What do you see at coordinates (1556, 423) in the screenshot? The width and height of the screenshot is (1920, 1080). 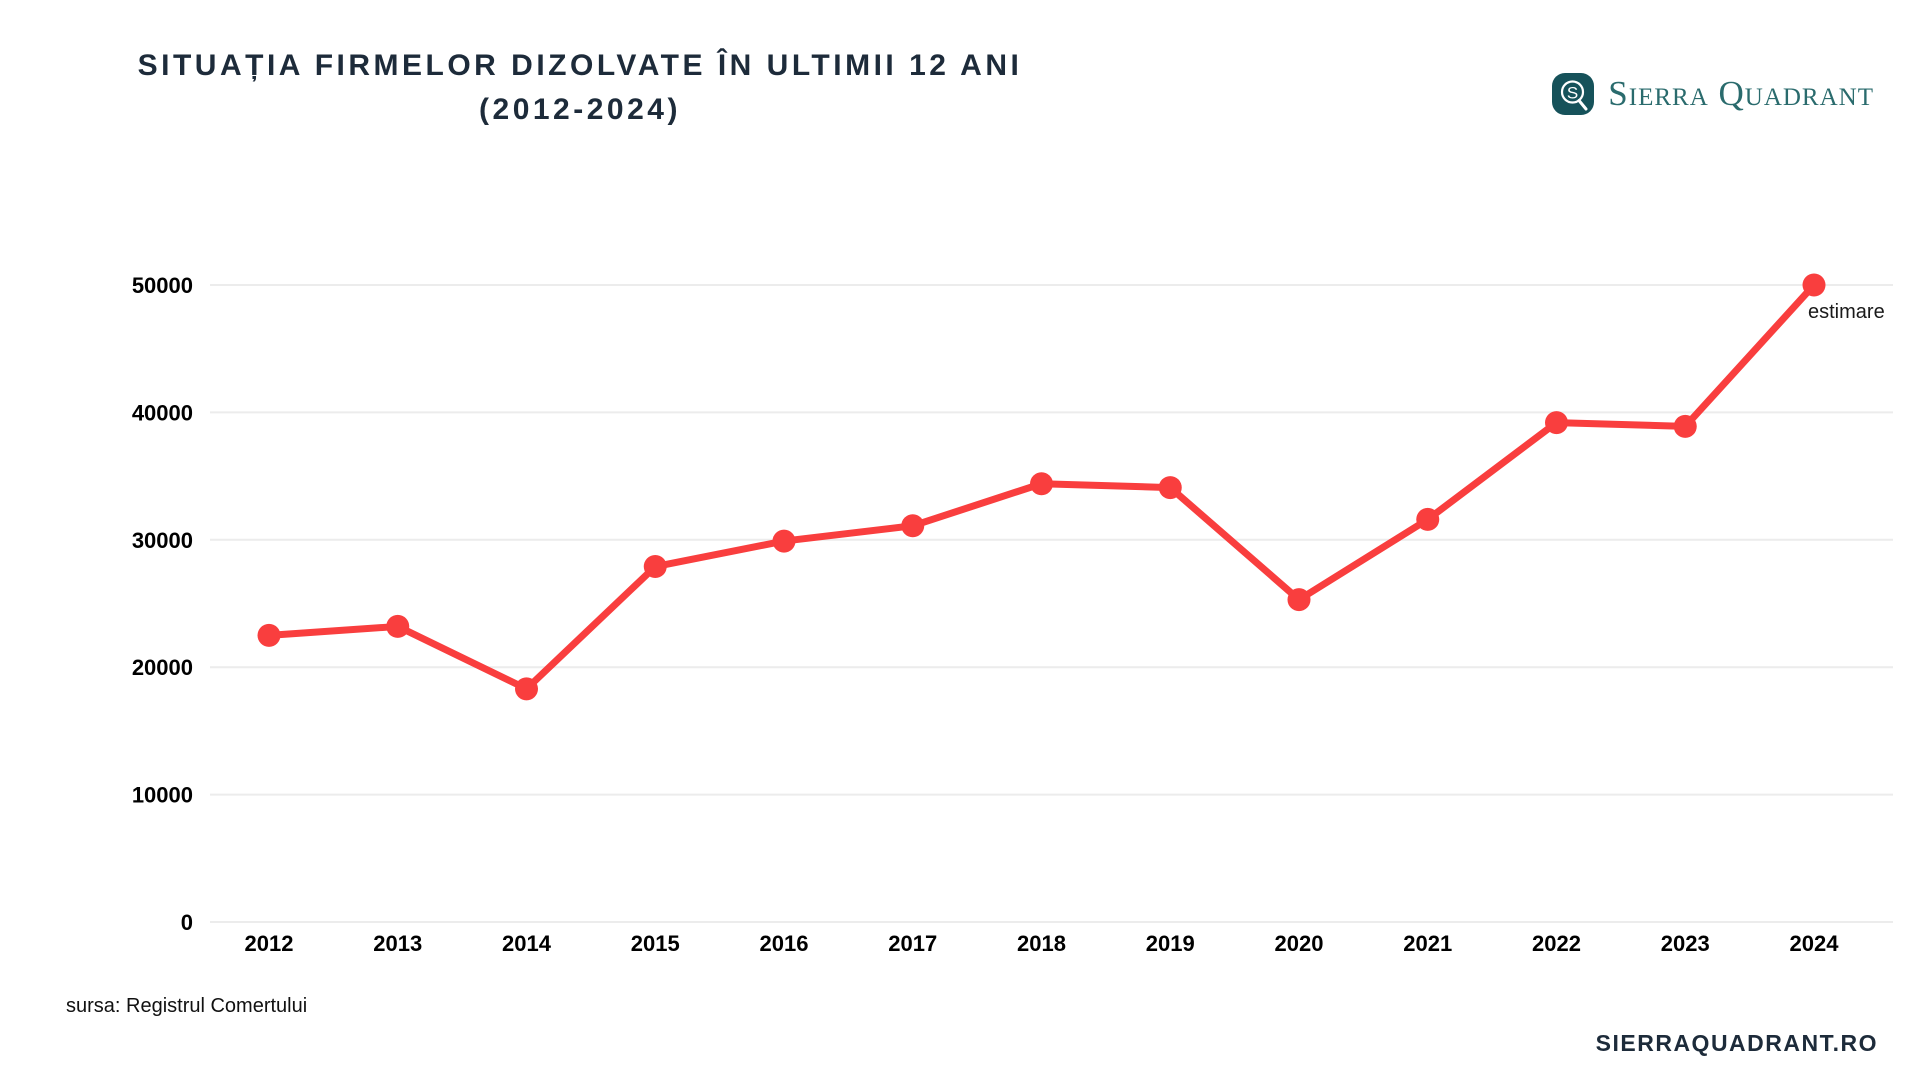 I see `data-point-2022` at bounding box center [1556, 423].